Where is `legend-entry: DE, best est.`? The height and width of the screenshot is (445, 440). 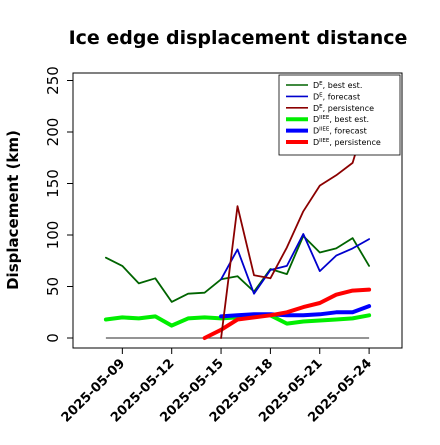 legend-entry: DE, best est. is located at coordinates (337, 85).